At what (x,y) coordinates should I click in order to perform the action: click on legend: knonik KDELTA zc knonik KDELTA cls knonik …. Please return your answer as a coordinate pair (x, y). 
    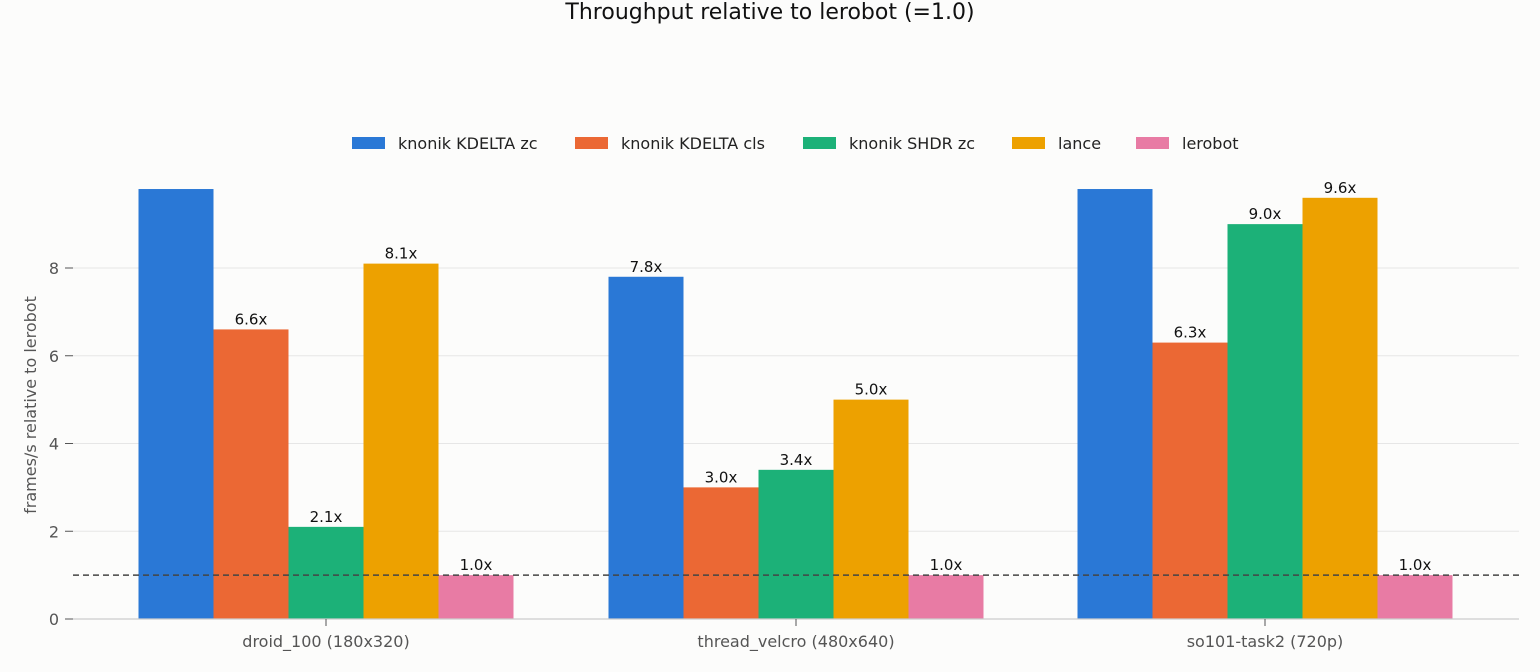
    Looking at the image, I should click on (795, 143).